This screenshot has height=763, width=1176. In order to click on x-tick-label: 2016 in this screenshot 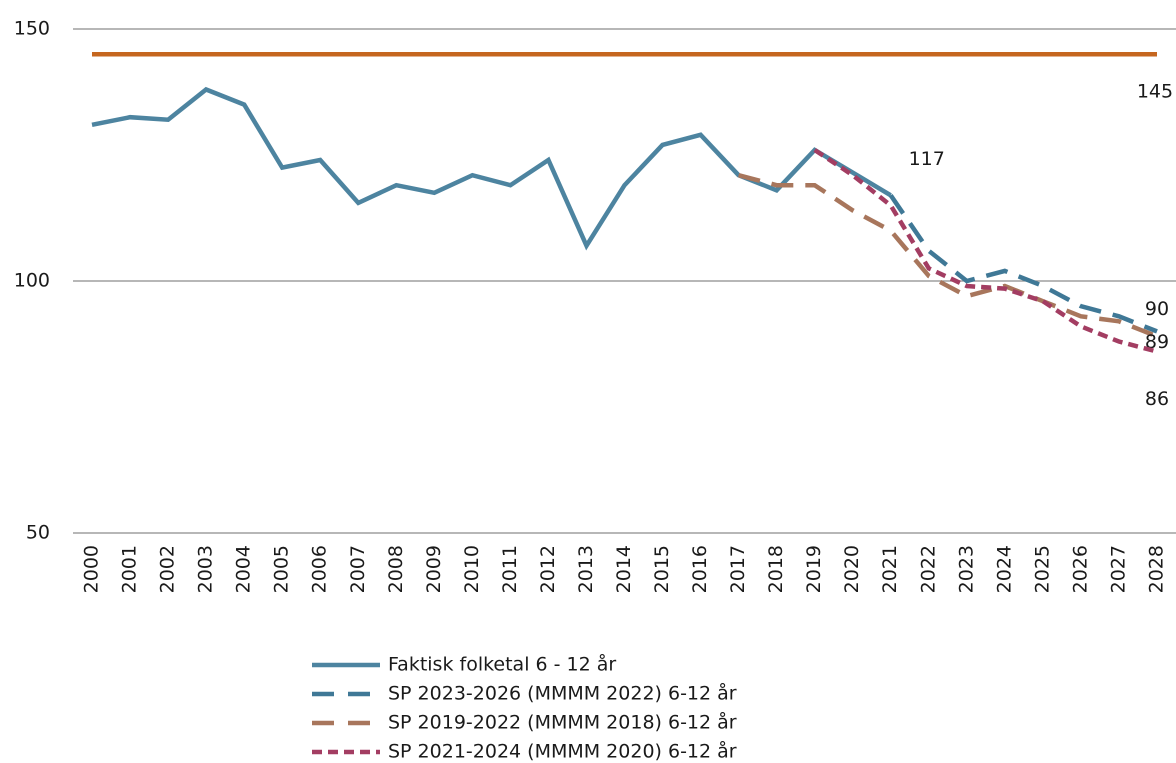, I will do `click(700, 569)`.